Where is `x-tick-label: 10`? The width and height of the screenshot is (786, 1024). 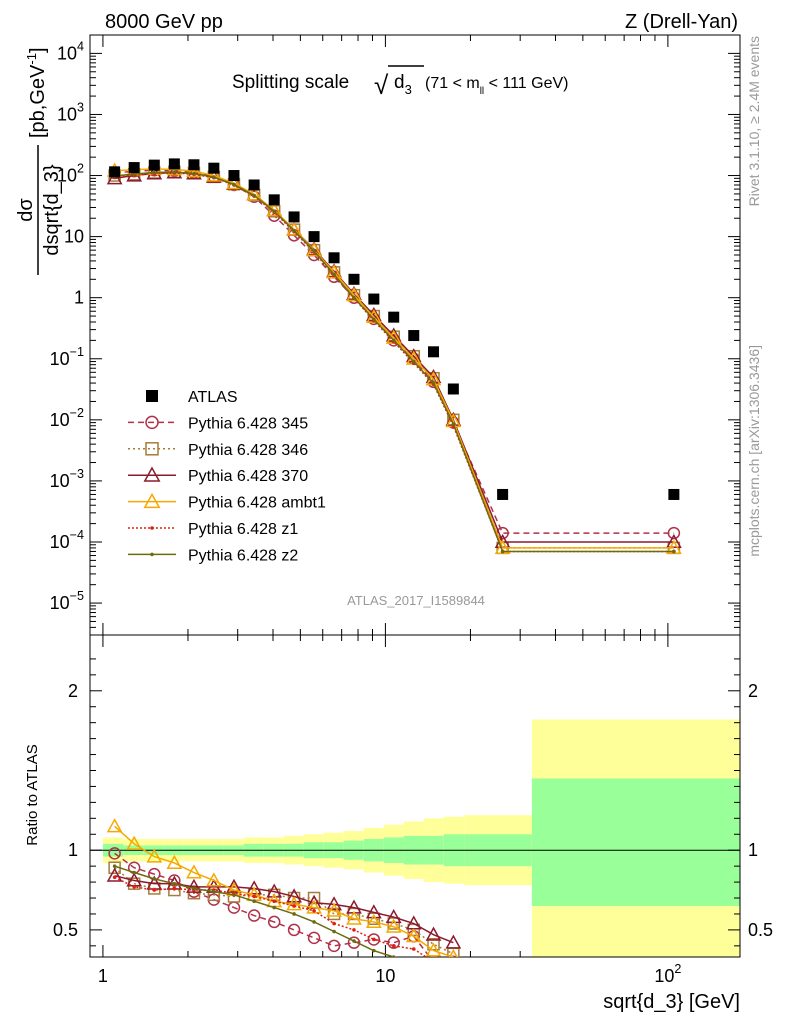
x-tick-label: 10 is located at coordinates (385, 976).